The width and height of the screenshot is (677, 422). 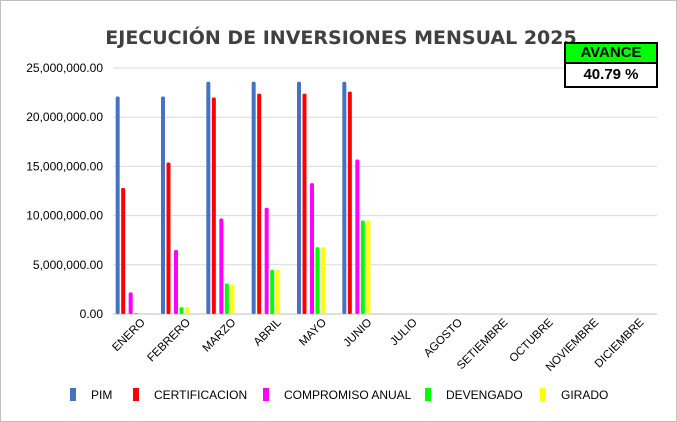 What do you see at coordinates (611, 76) in the screenshot?
I see `avance-value: 40.79 %` at bounding box center [611, 76].